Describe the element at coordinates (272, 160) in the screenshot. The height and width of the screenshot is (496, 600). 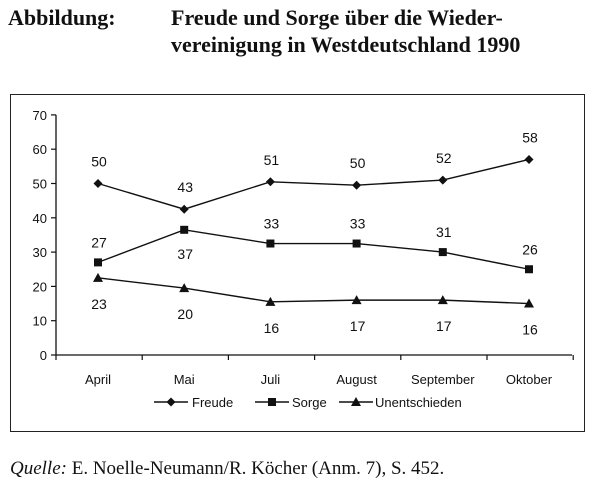
I see `data-label-freude: 51` at that location.